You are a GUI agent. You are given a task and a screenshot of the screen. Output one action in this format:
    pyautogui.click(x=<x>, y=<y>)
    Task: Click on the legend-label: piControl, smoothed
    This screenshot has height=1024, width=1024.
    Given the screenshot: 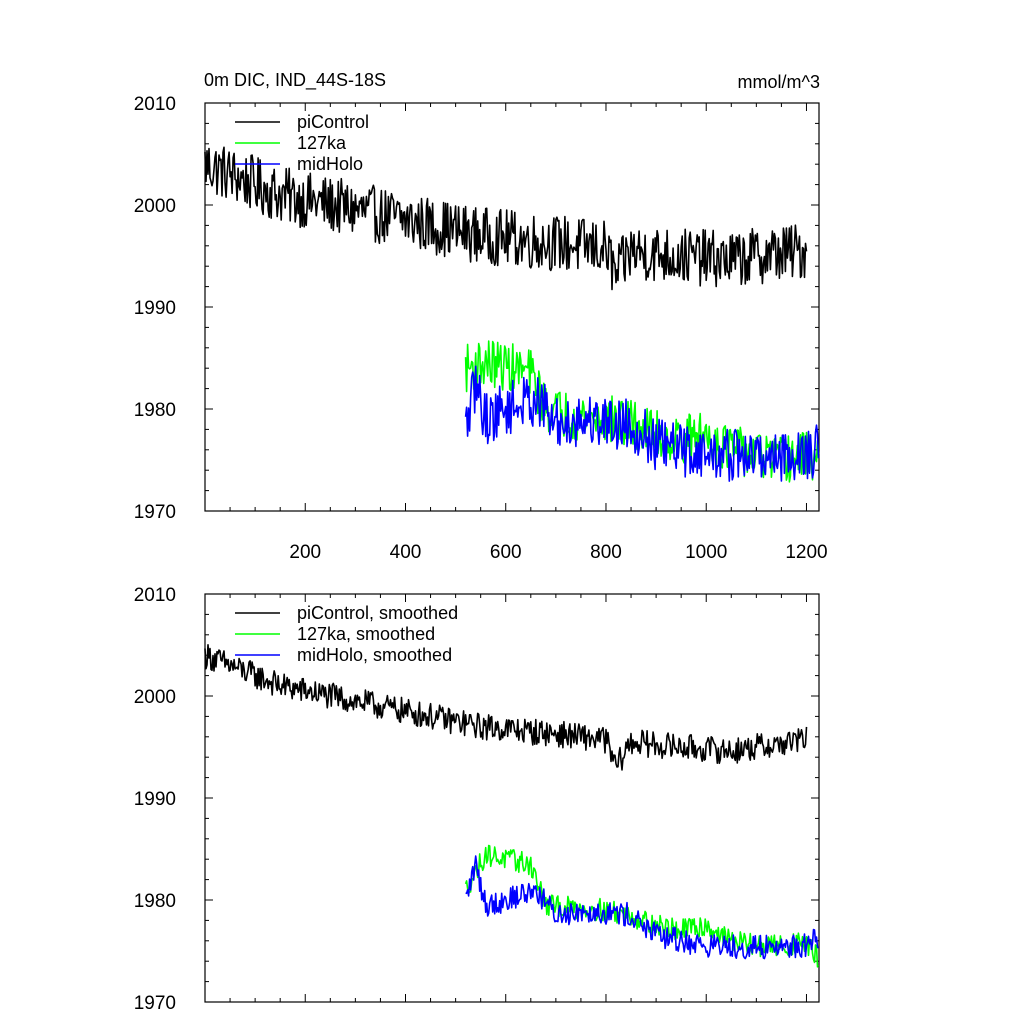 What is the action you would take?
    pyautogui.click(x=377, y=613)
    